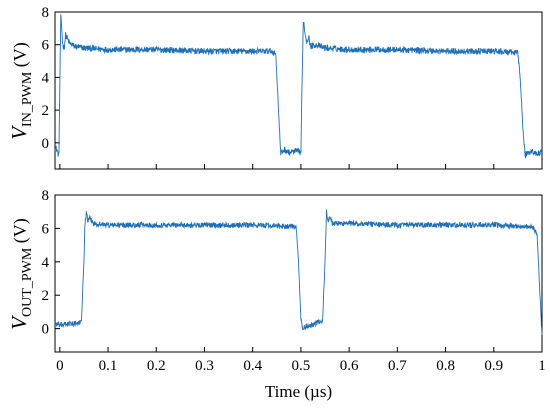 Image resolution: width=550 pixels, height=411 pixels. What do you see at coordinates (156, 366) in the screenshot?
I see `x-tick-label: 0.2` at bounding box center [156, 366].